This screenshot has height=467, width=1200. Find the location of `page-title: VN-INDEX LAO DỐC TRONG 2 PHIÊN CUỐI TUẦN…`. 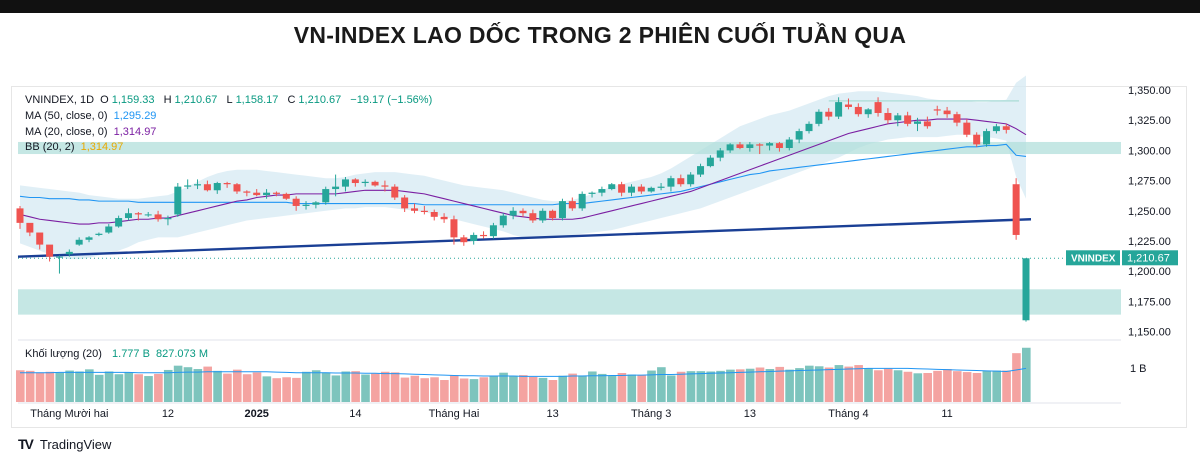

page-title: VN-INDEX LAO DỐC TRONG 2 PHIÊN CUỐI TUẦN… is located at coordinates (600, 35).